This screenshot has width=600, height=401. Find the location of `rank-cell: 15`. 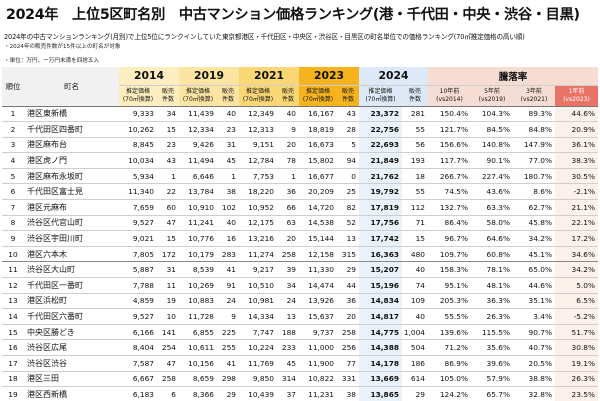

rank-cell: 15 is located at coordinates (13, 332).